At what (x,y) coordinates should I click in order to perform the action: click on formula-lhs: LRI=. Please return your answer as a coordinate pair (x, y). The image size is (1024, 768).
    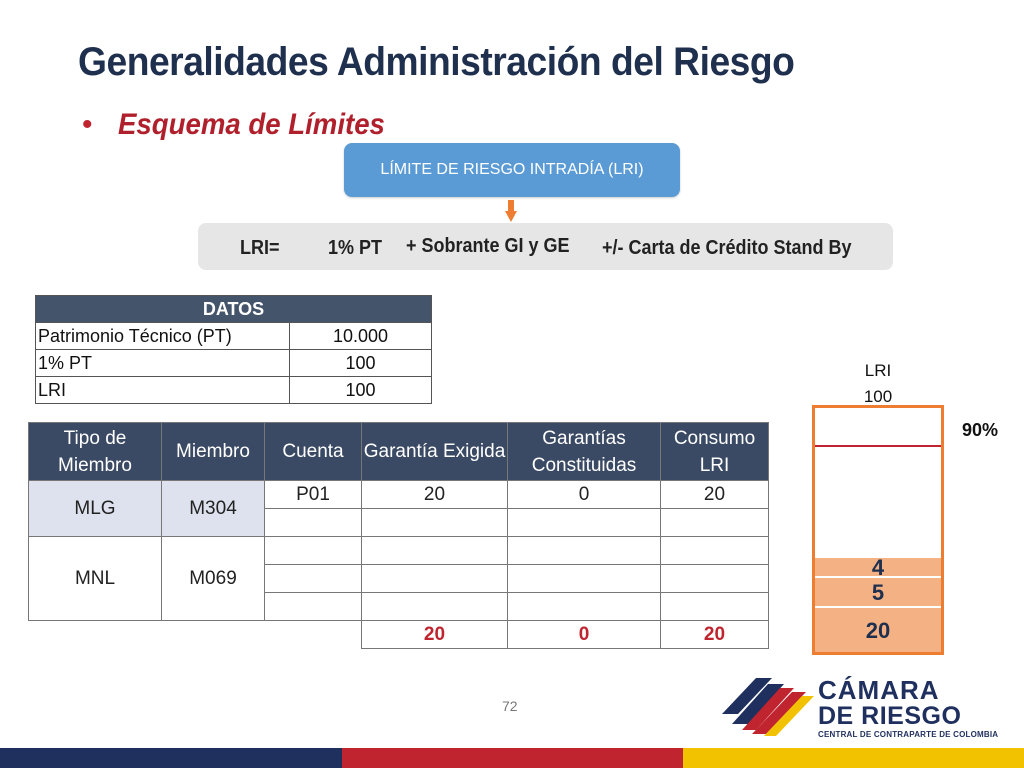
    Looking at the image, I should click on (260, 248).